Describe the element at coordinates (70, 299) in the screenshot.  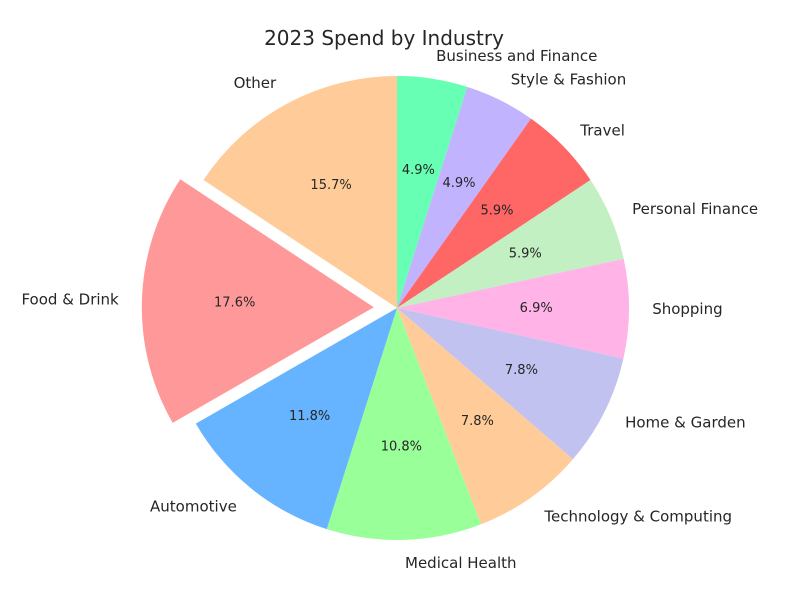
I see `slice-category-label: Food & Drink` at that location.